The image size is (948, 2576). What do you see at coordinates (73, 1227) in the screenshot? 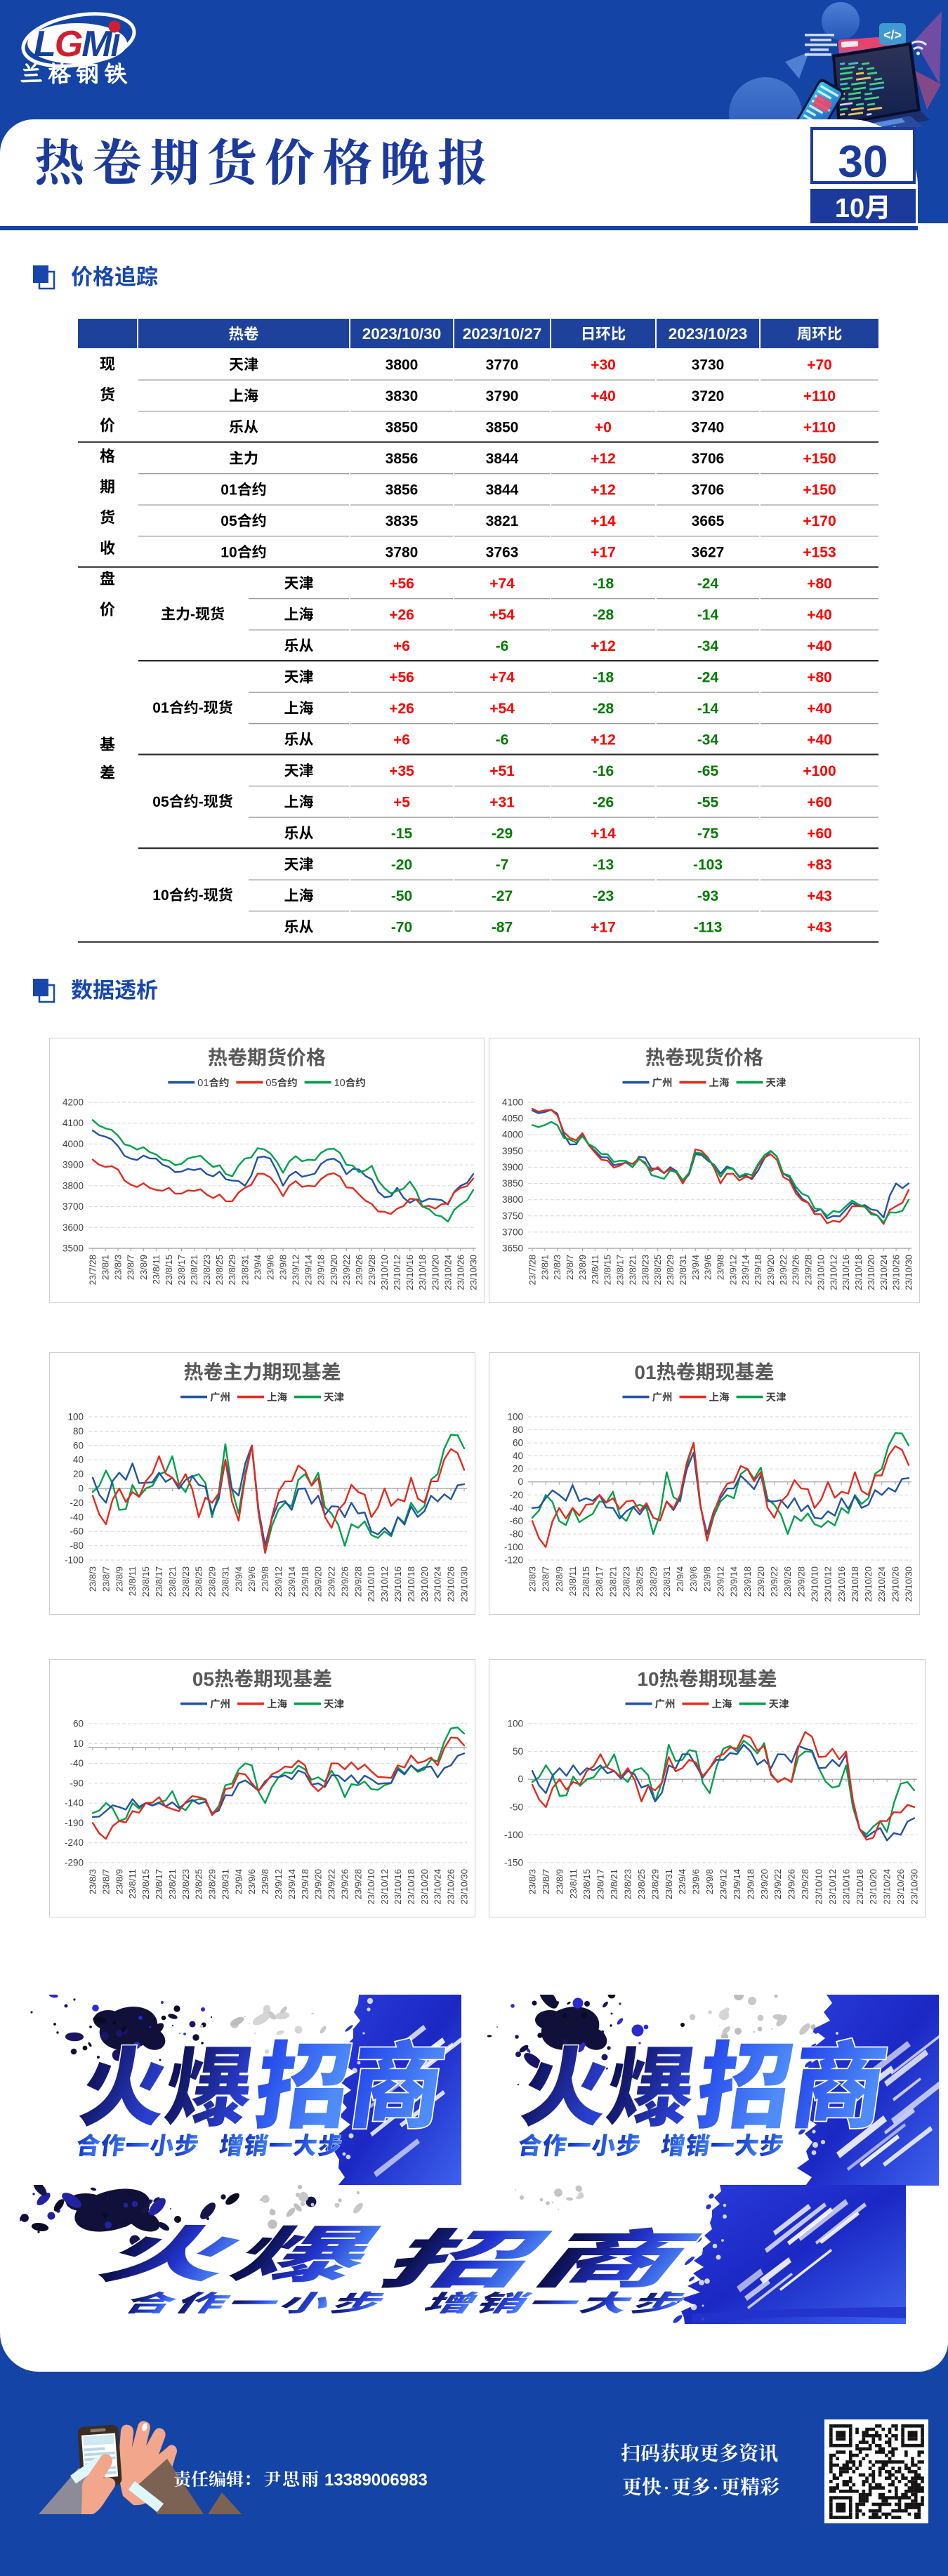
I see `svg-text: 3600` at bounding box center [73, 1227].